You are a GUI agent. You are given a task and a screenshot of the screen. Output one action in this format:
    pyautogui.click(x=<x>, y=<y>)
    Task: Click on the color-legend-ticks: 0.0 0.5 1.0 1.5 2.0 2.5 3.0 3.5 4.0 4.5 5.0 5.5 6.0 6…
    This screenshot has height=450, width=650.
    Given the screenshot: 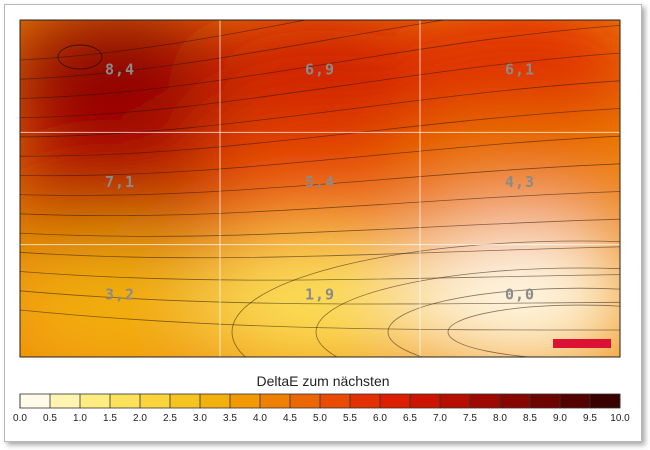 What is the action you would take?
    pyautogui.click(x=321, y=409)
    